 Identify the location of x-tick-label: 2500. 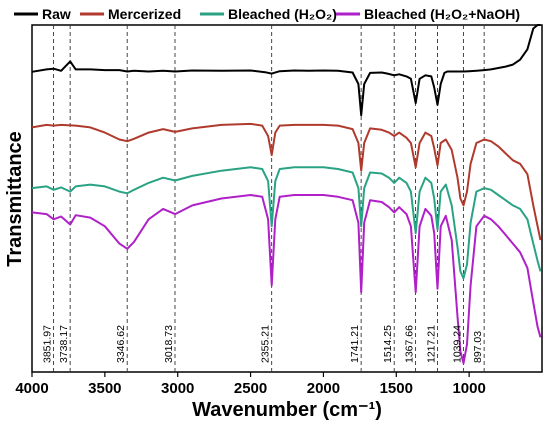
(250, 388).